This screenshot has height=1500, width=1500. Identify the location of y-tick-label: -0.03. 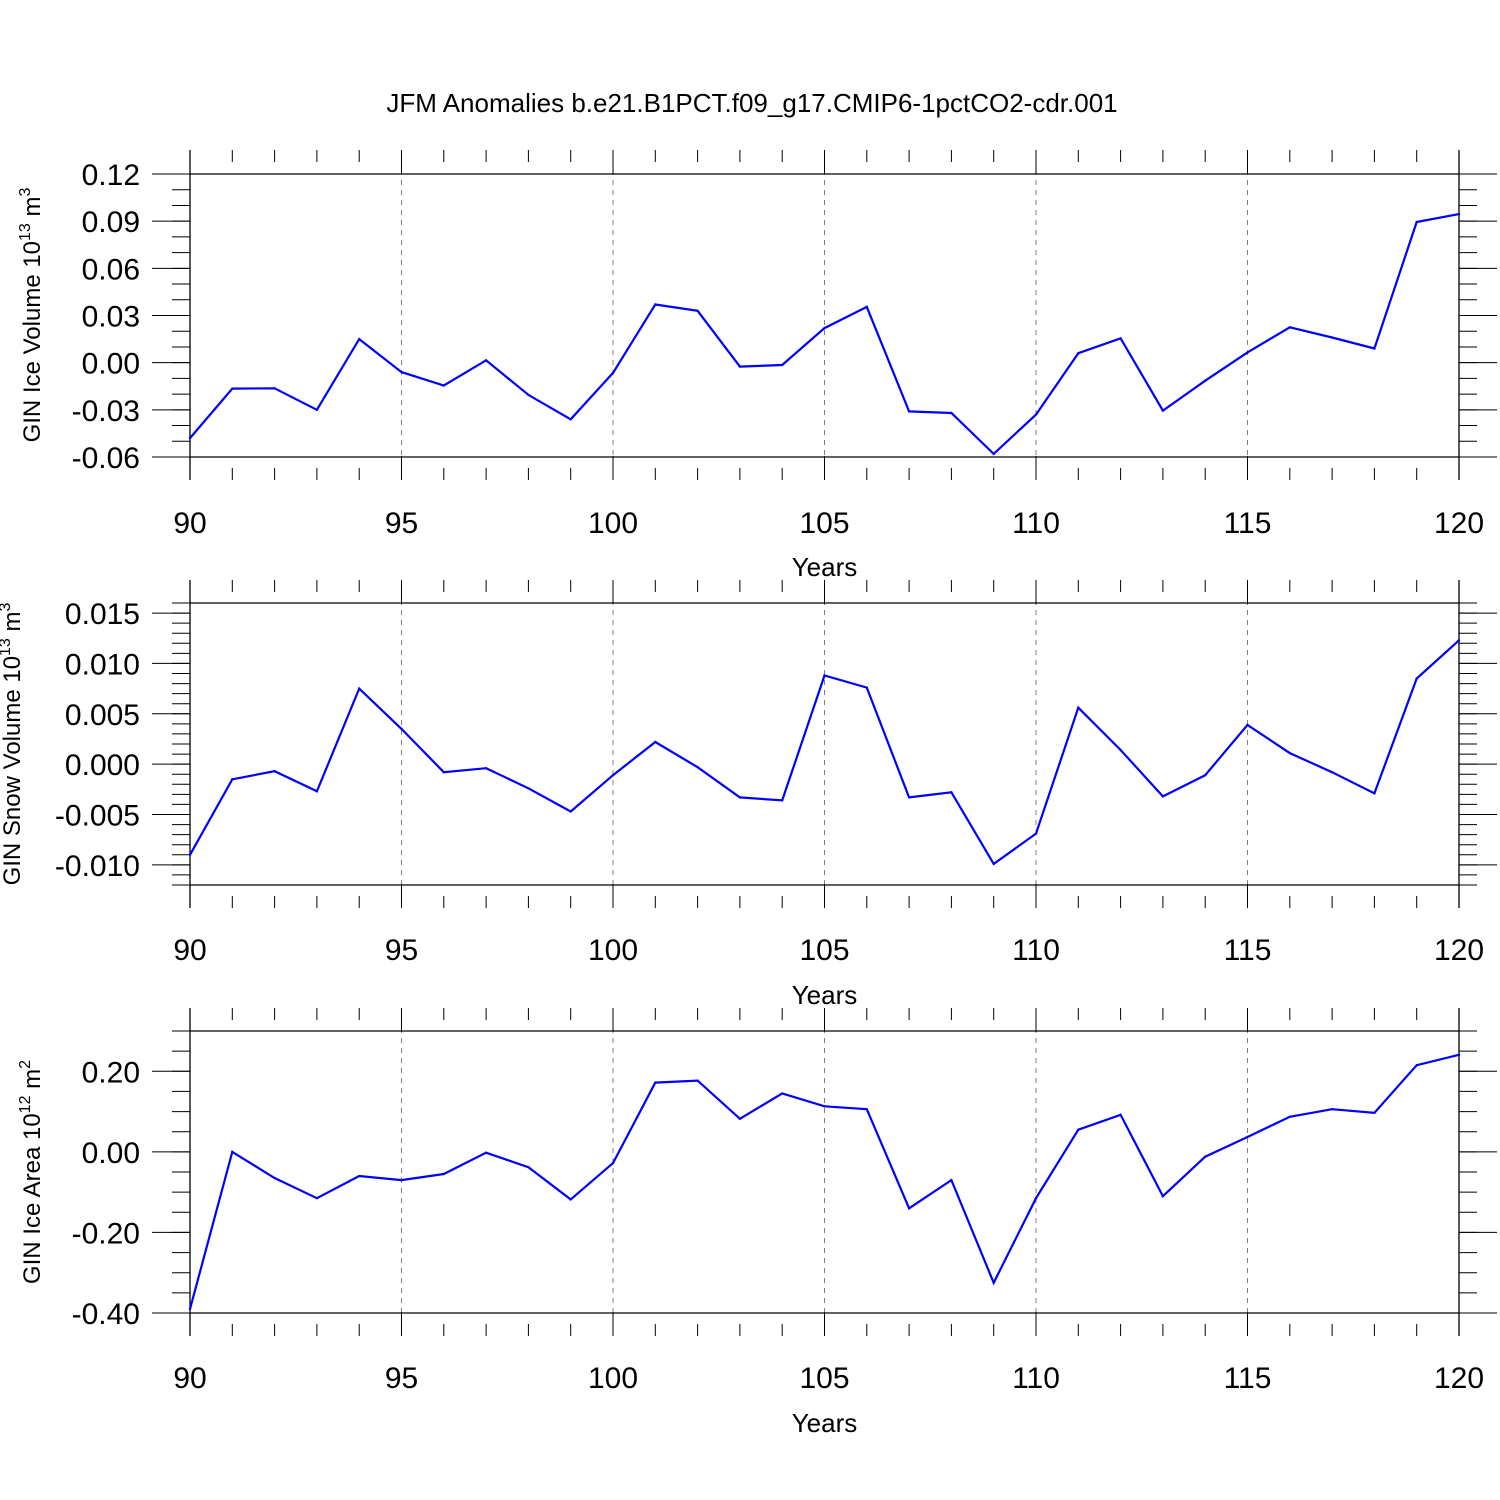
(106, 411).